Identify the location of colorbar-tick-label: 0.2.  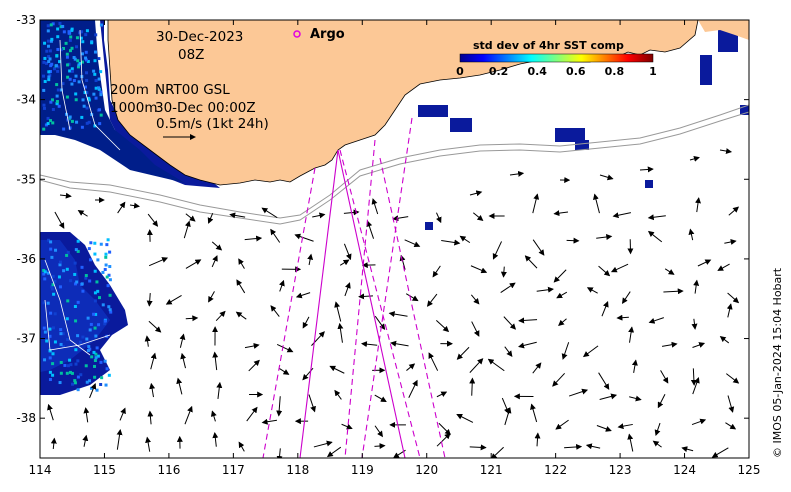
(499, 71).